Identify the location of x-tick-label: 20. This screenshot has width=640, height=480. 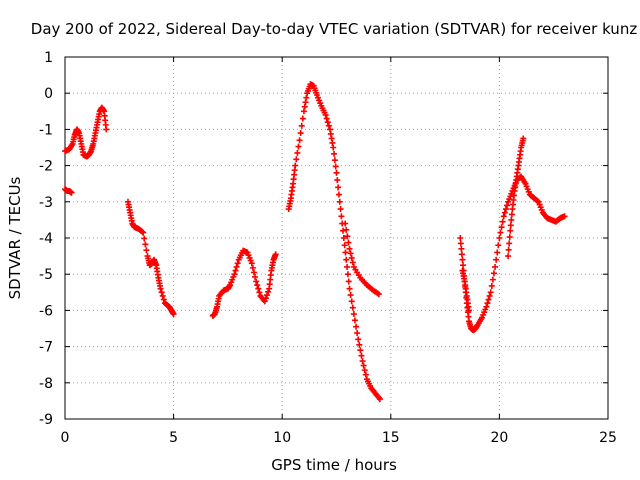
(499, 438).